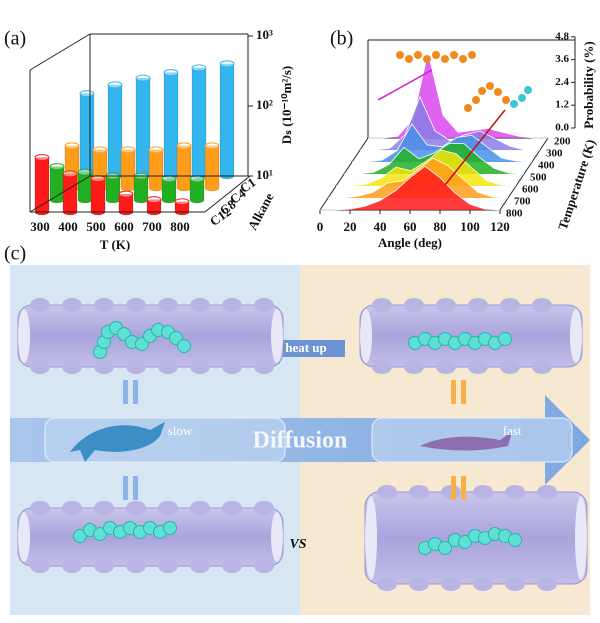  What do you see at coordinates (40, 226) in the screenshot?
I see `x-tick-label: 300` at bounding box center [40, 226].